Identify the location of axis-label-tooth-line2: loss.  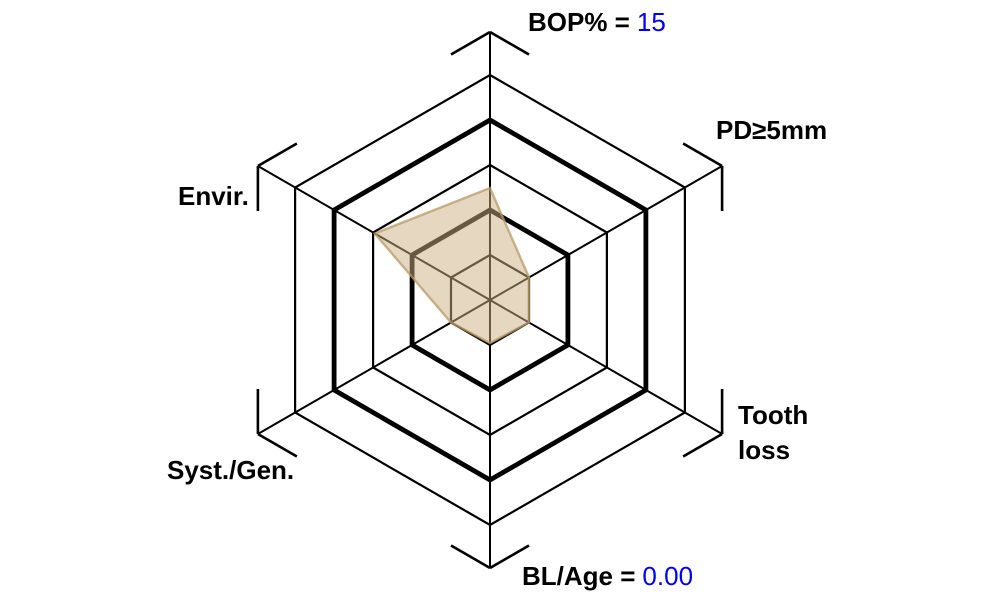
(764, 450).